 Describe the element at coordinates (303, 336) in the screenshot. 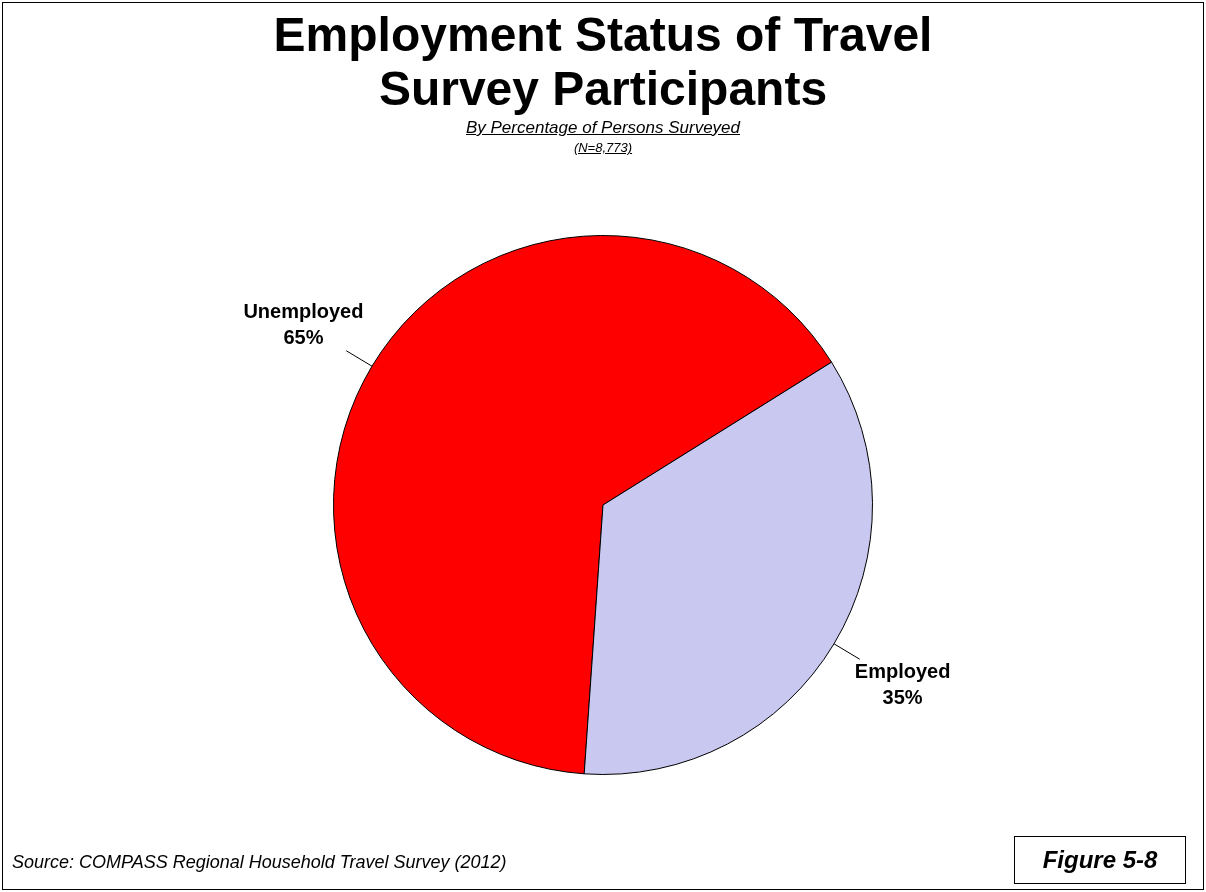

I see `data-label: 65%` at that location.